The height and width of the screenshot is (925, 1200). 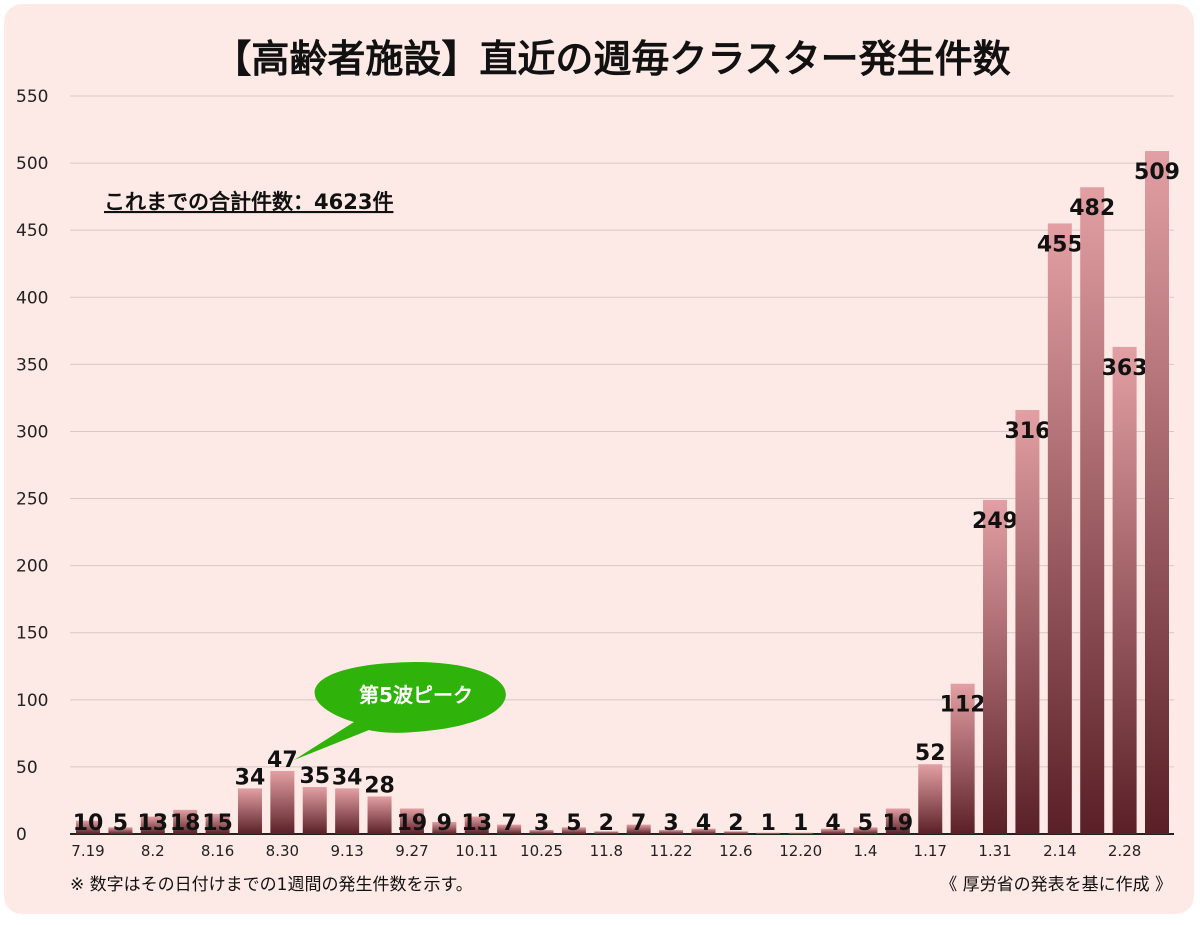 I want to click on data-label: 482, so click(x=1092, y=208).